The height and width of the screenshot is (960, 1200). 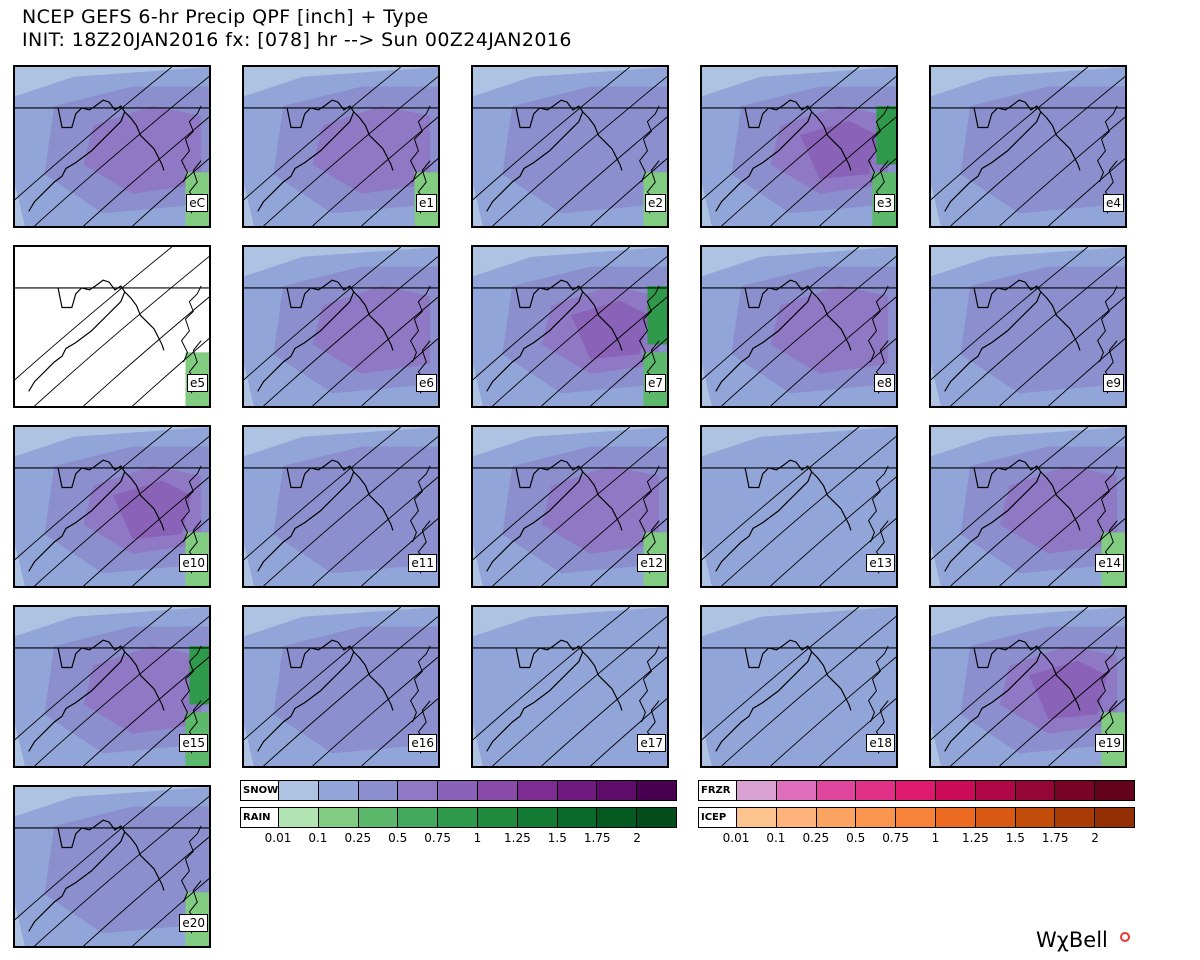 I want to click on rain-colorbar: RAIN, so click(x=458, y=817).